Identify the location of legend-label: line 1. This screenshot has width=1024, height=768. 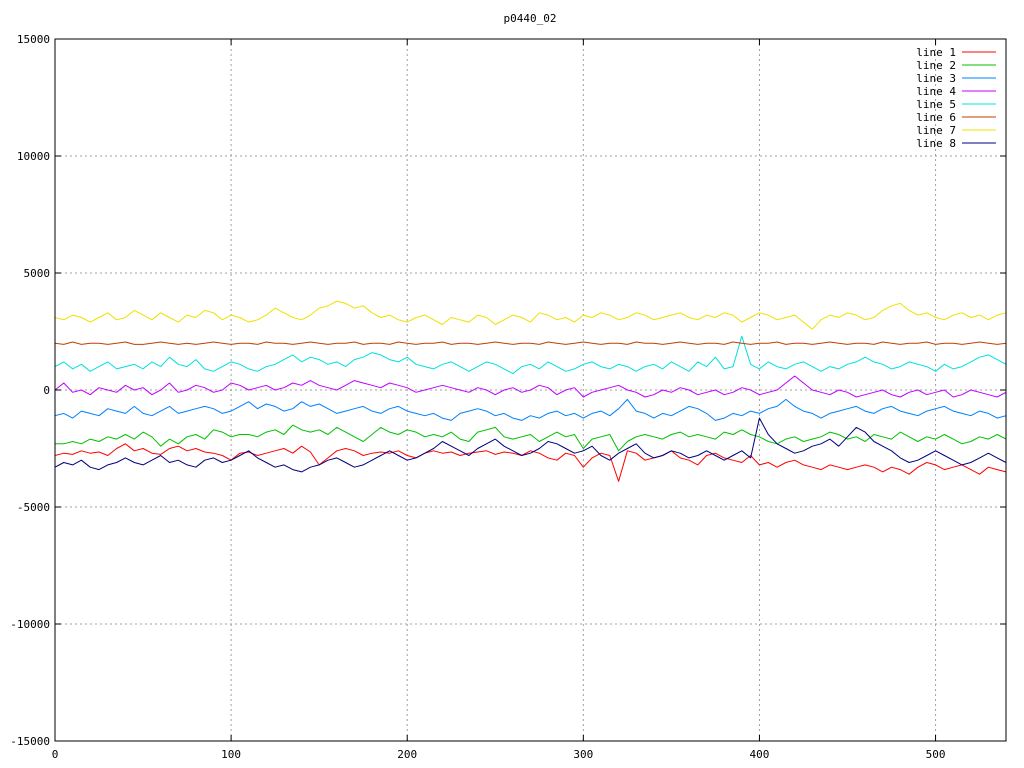
(936, 52).